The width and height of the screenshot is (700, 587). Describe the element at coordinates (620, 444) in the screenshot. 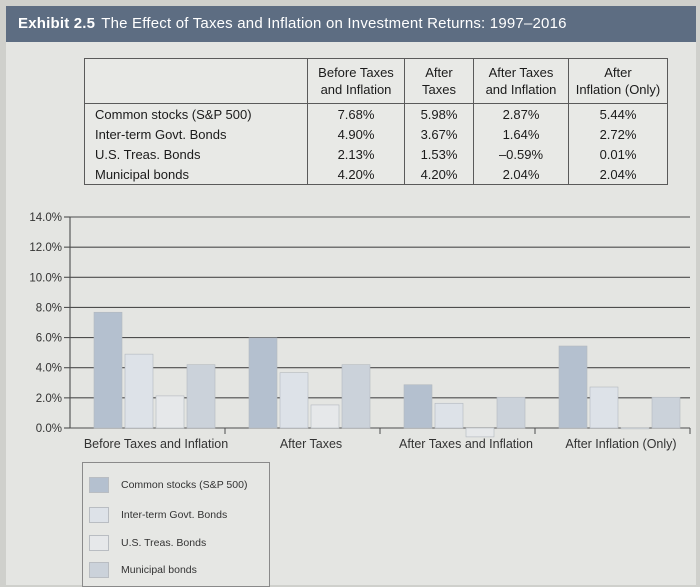

I see `x-category-label: After Inflation (Only)` at that location.